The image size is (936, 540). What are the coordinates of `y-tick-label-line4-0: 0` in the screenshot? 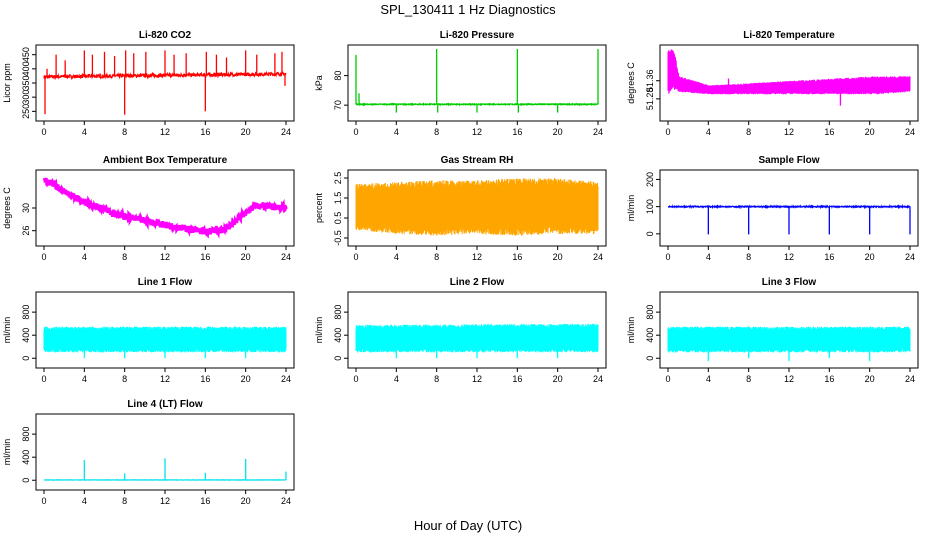 It's located at (26, 480).